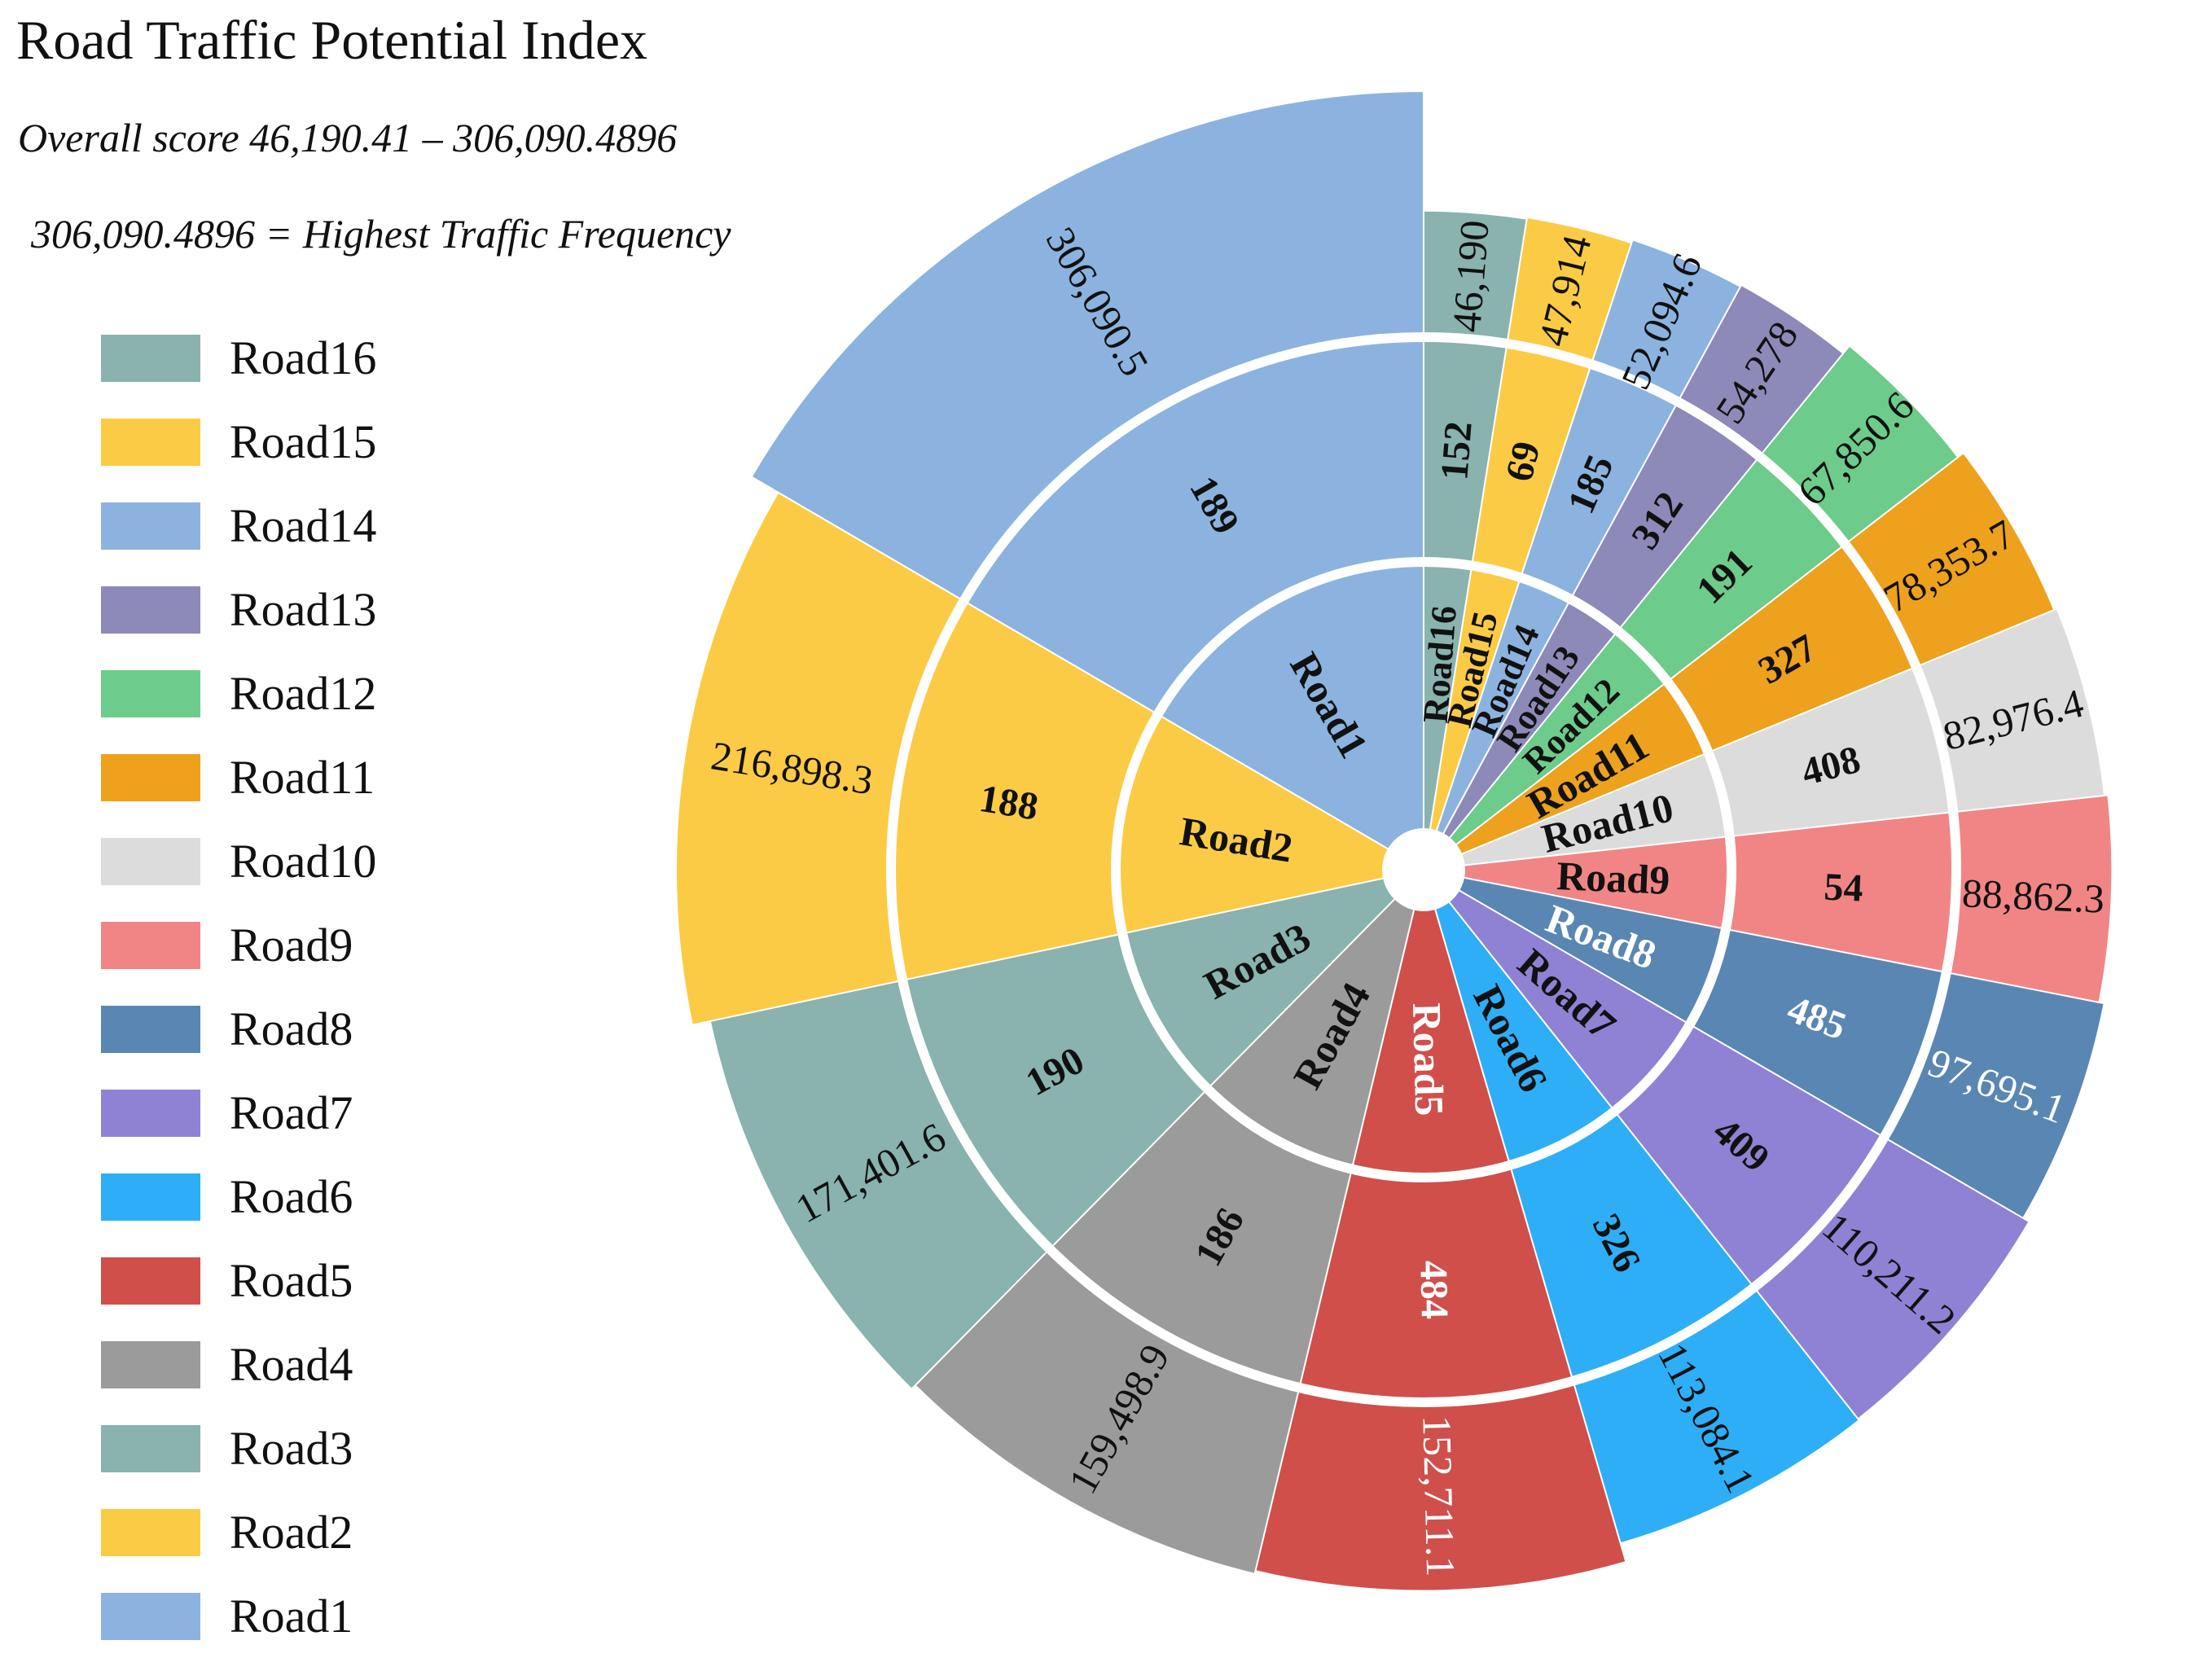  I want to click on inner-slice-road12, so click(1558, 738).